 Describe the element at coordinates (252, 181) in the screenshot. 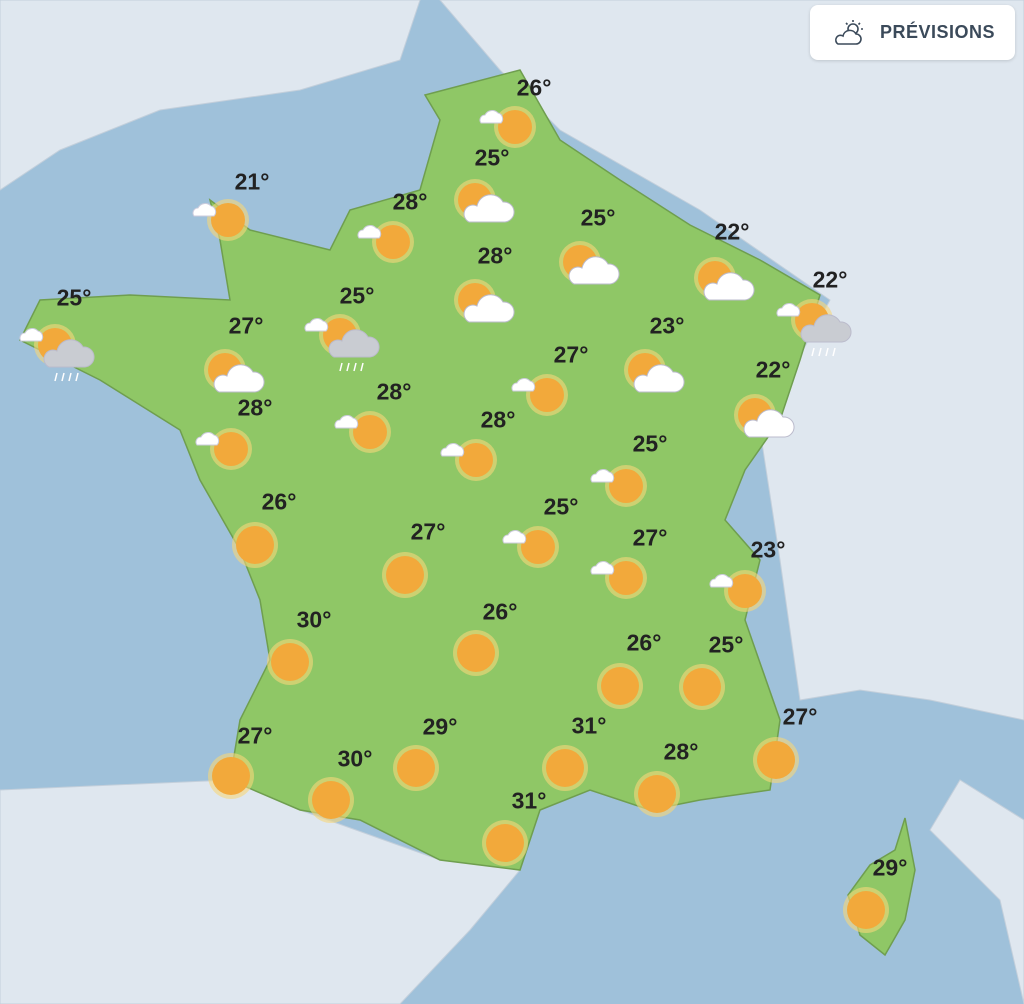

I see `temperature-label: 21°` at that location.